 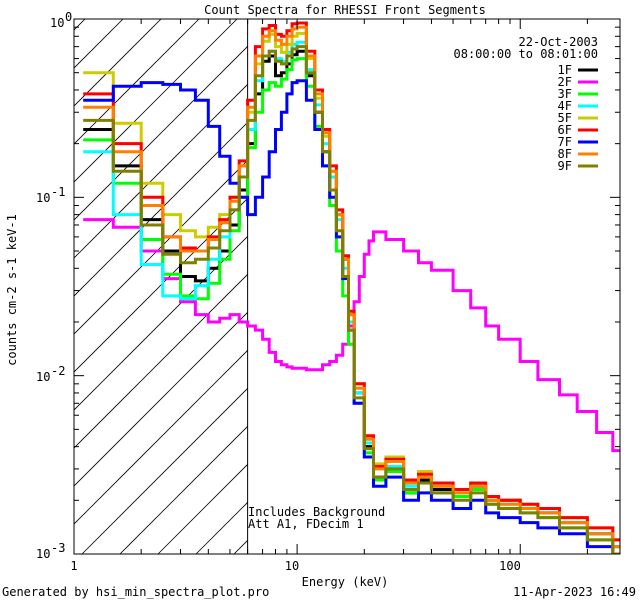 What do you see at coordinates (565, 154) in the screenshot?
I see `legend-label-8F: 8F` at bounding box center [565, 154].